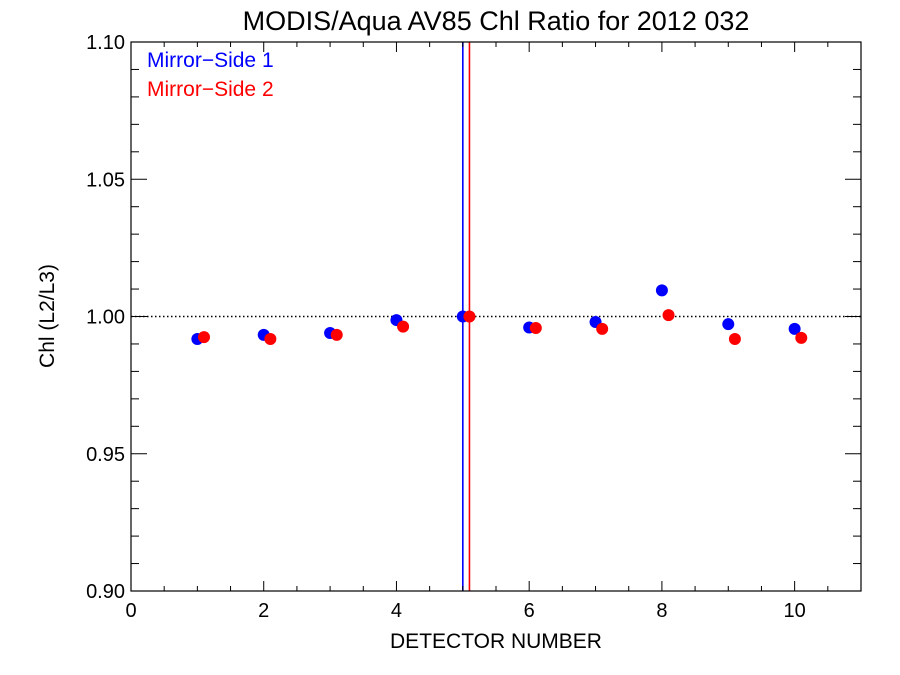  Describe the element at coordinates (130, 611) in the screenshot. I see `x-tick-label: 0` at that location.